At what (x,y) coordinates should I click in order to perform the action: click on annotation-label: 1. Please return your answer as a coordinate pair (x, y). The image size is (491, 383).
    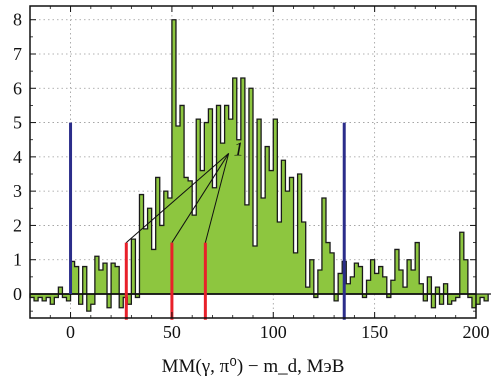
    Looking at the image, I should click on (239, 149).